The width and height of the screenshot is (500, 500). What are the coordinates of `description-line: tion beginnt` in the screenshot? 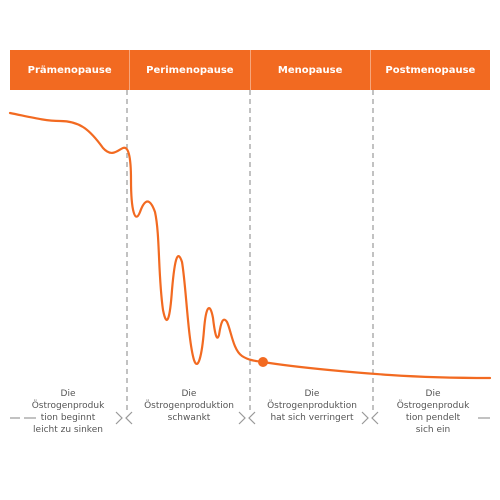 It's located at (68, 418).